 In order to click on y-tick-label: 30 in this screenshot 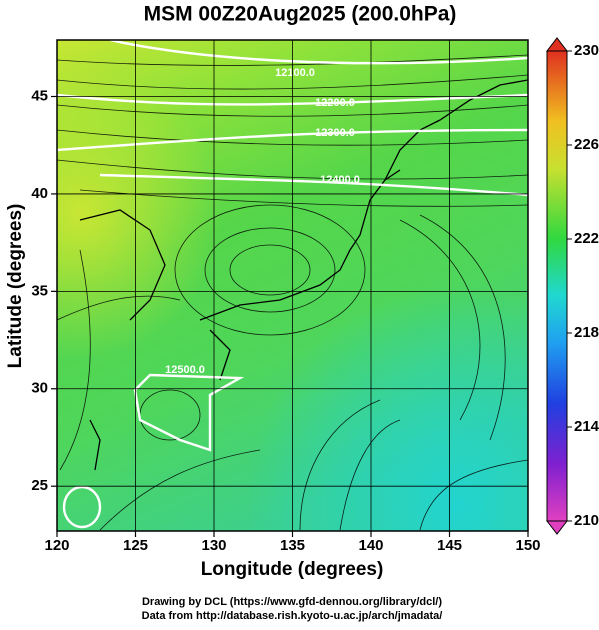, I will do `click(39, 388)`.